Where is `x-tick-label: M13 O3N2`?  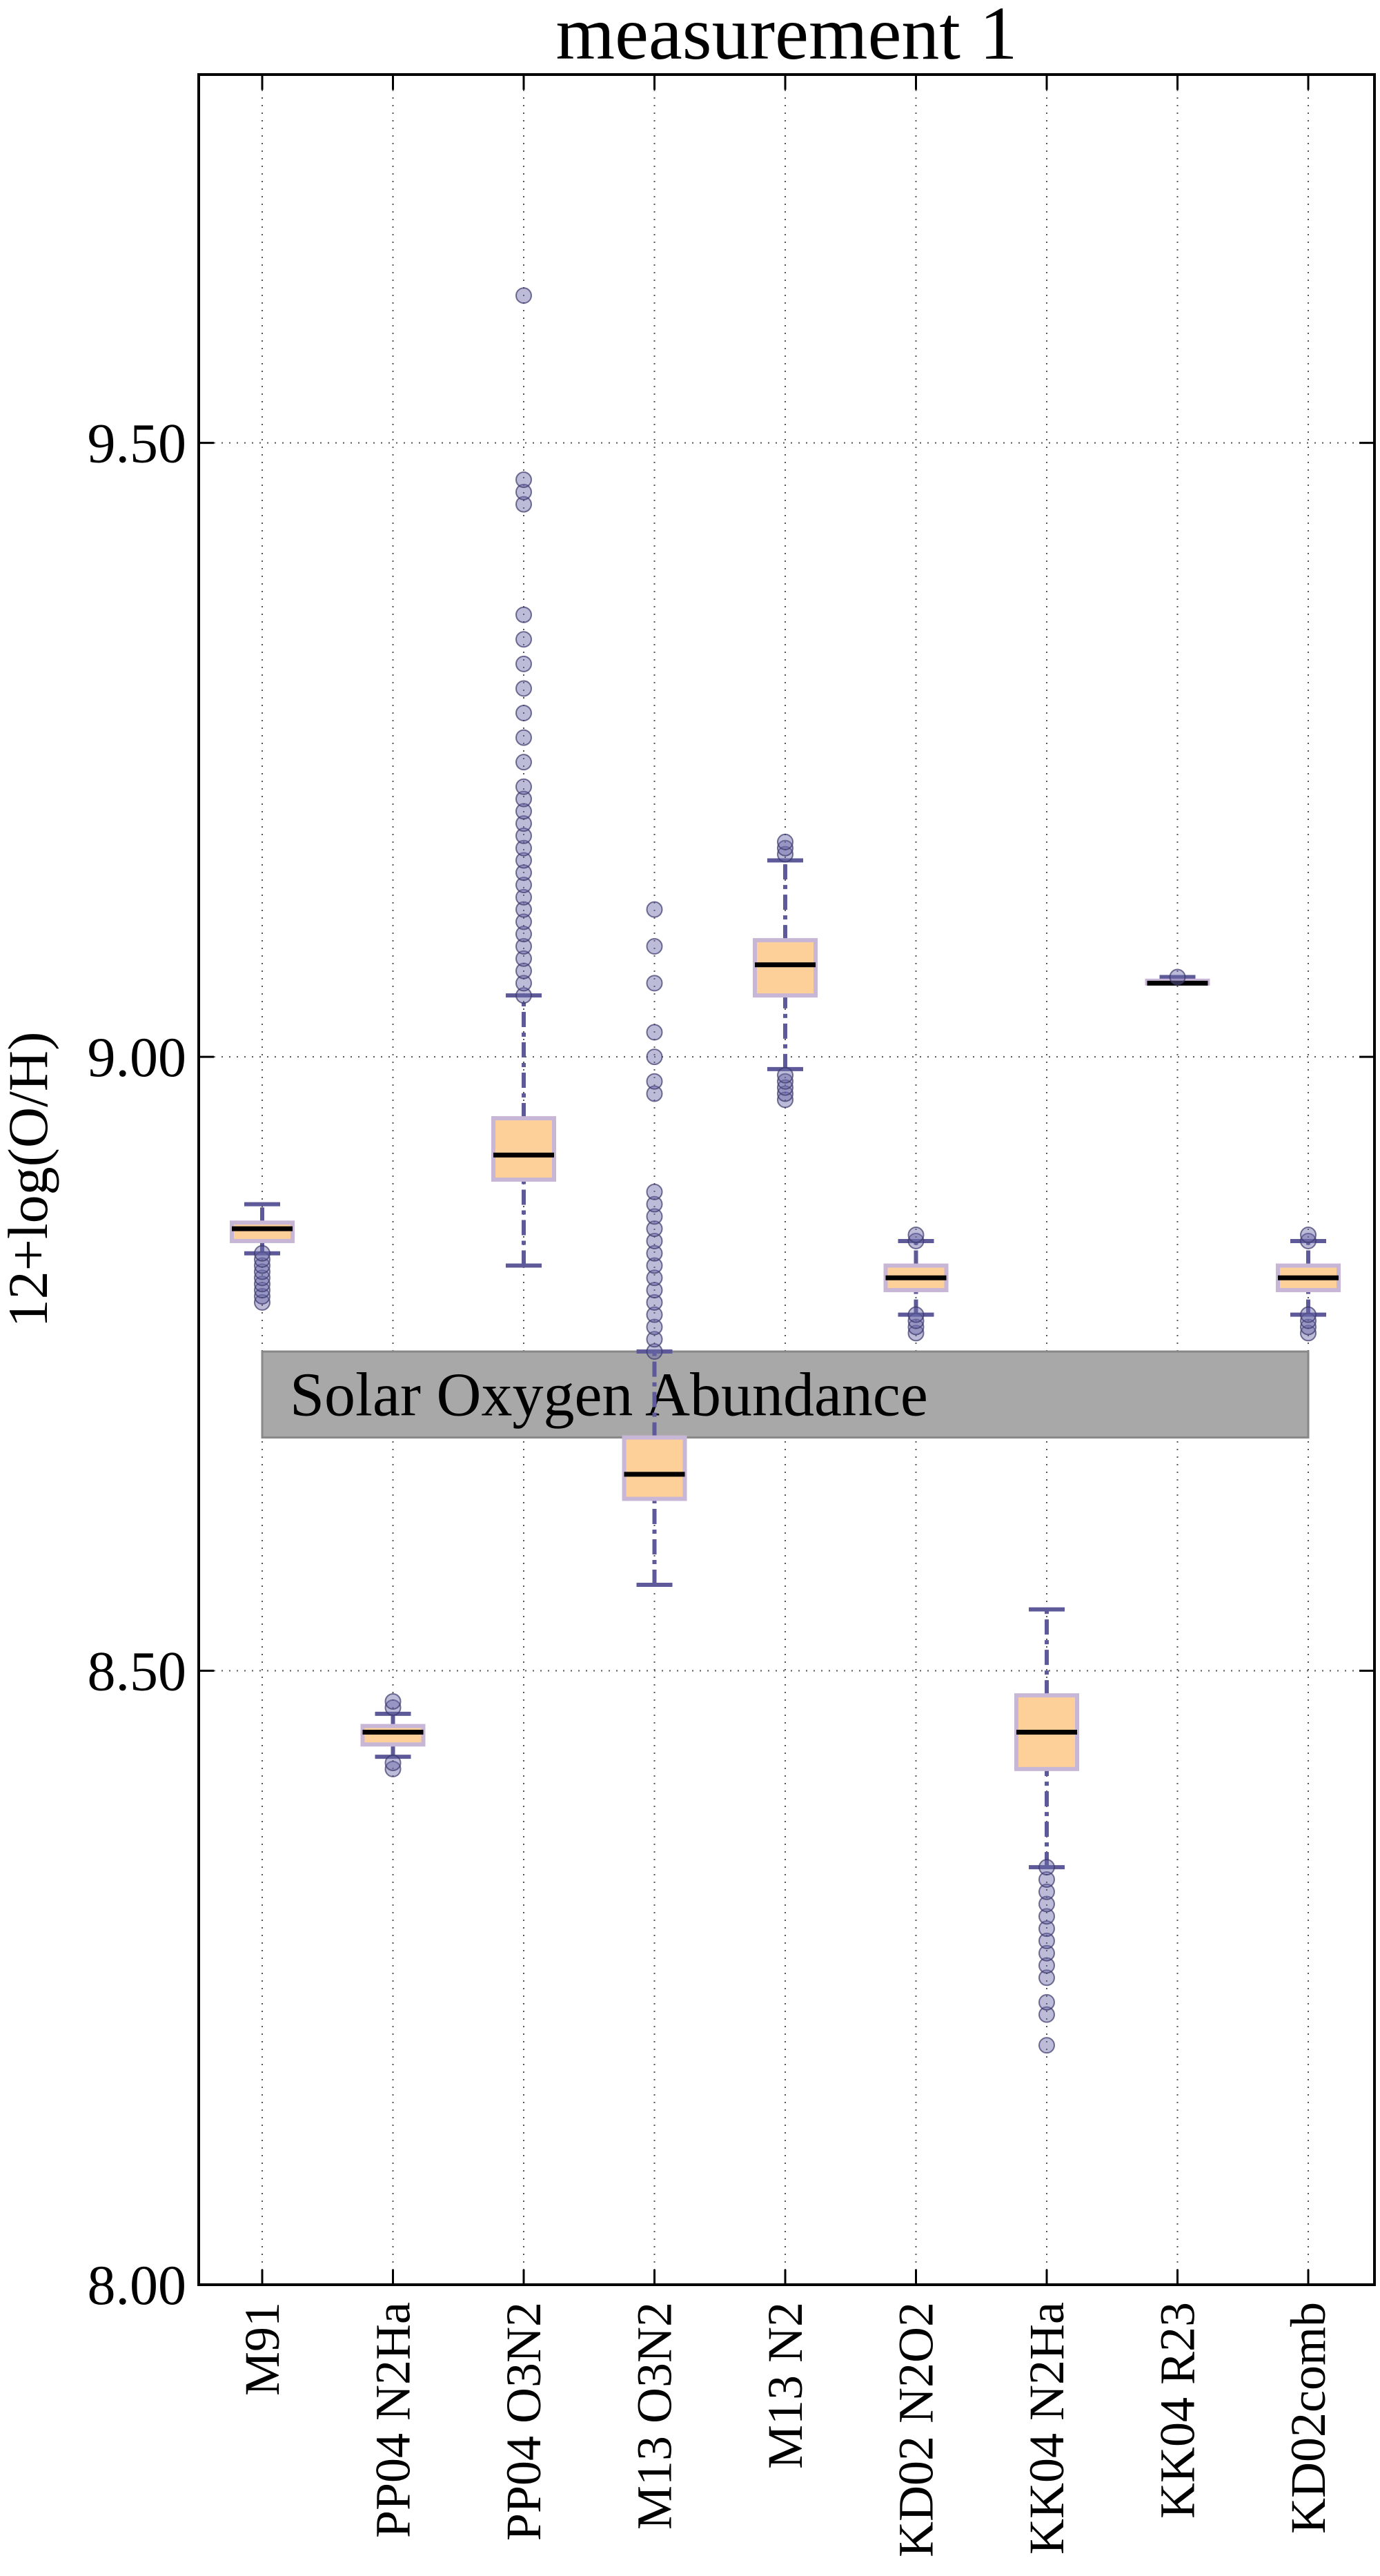
x-tick-label: M13 O3N2 is located at coordinates (654, 2416).